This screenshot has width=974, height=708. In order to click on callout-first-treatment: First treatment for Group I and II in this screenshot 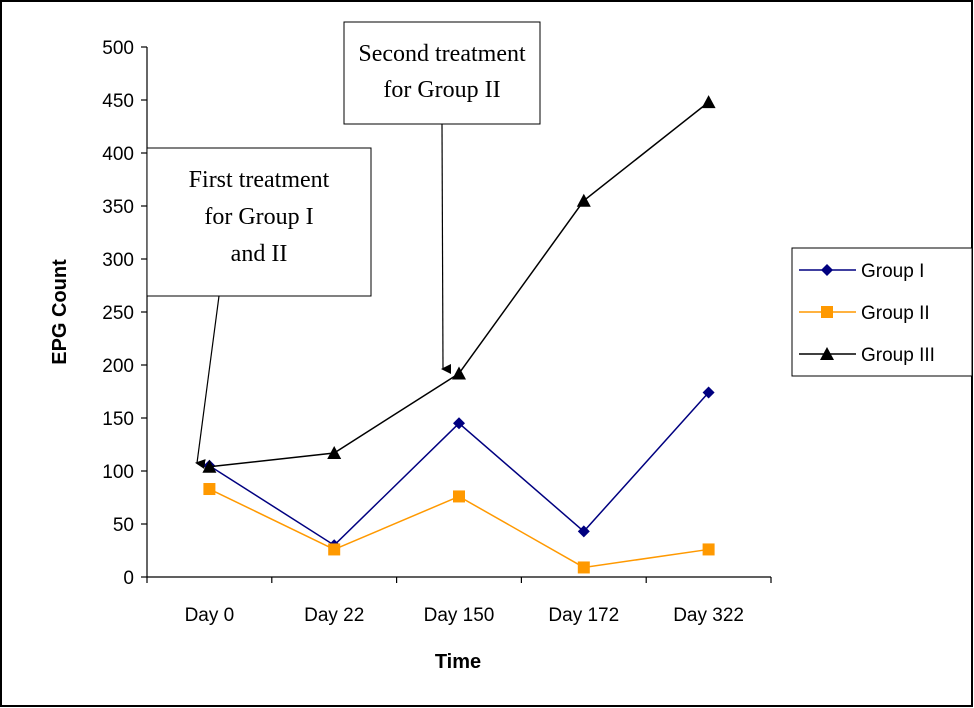, I will do `click(259, 308)`.